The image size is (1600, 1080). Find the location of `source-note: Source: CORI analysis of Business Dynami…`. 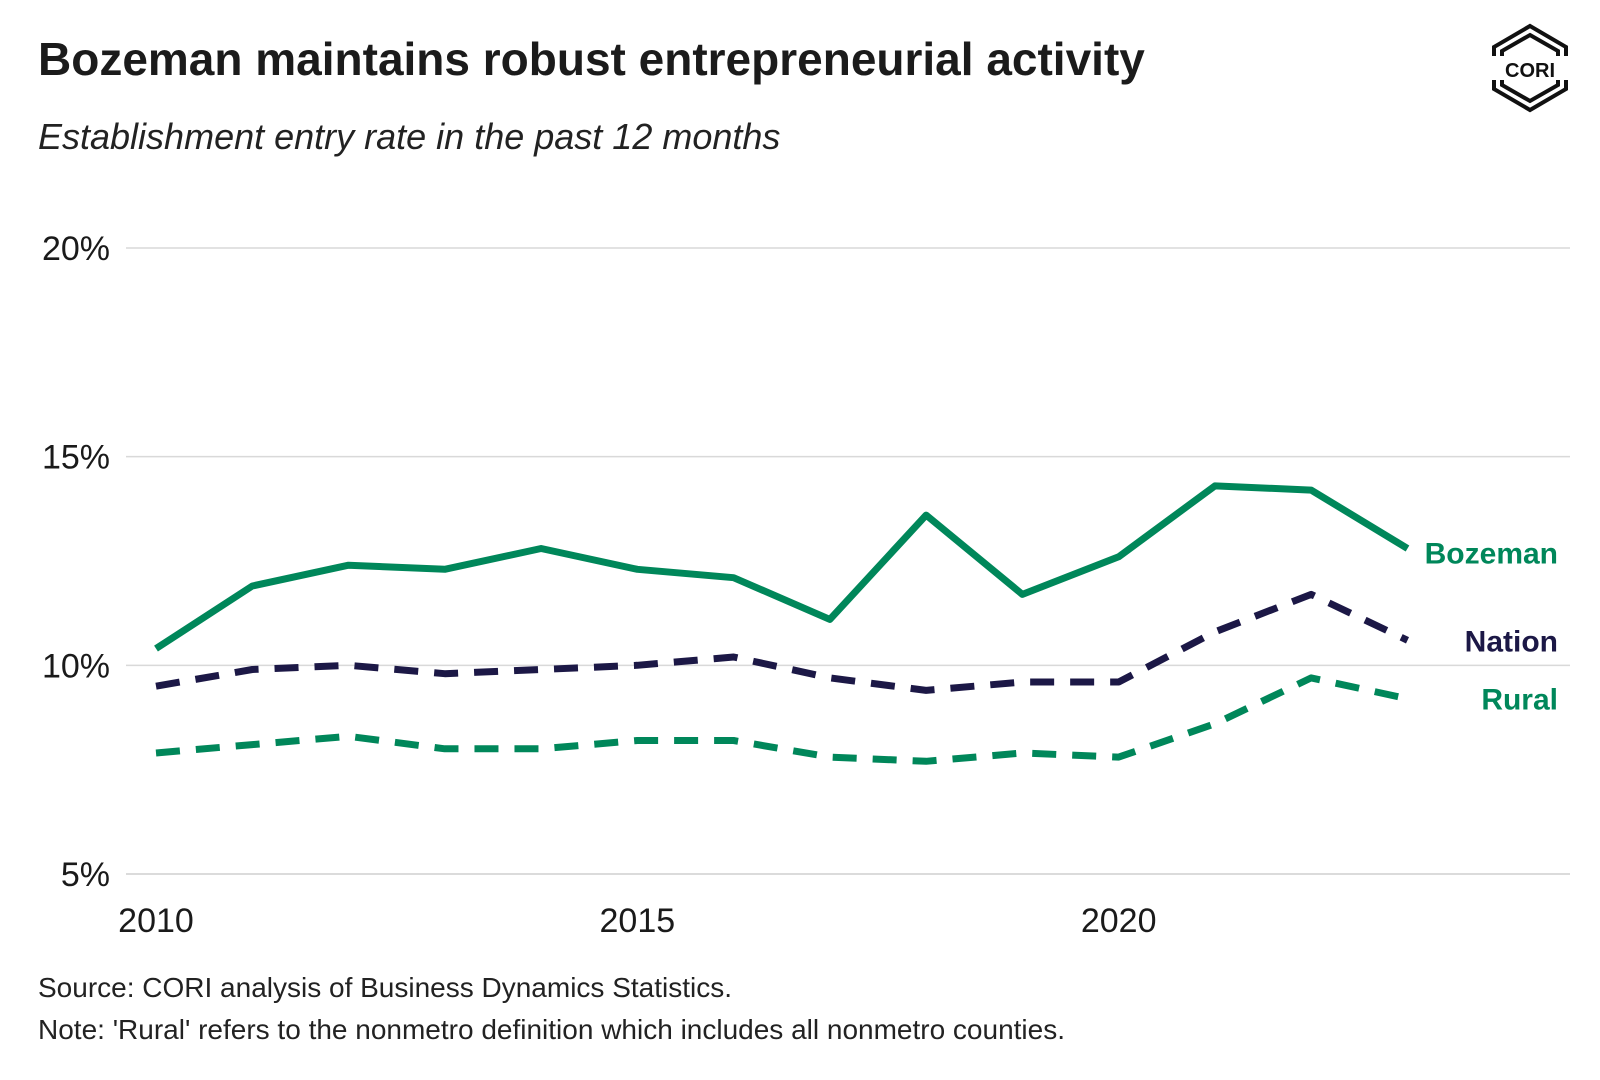

source-note: Source: CORI analysis of Business Dynami… is located at coordinates (385, 987).